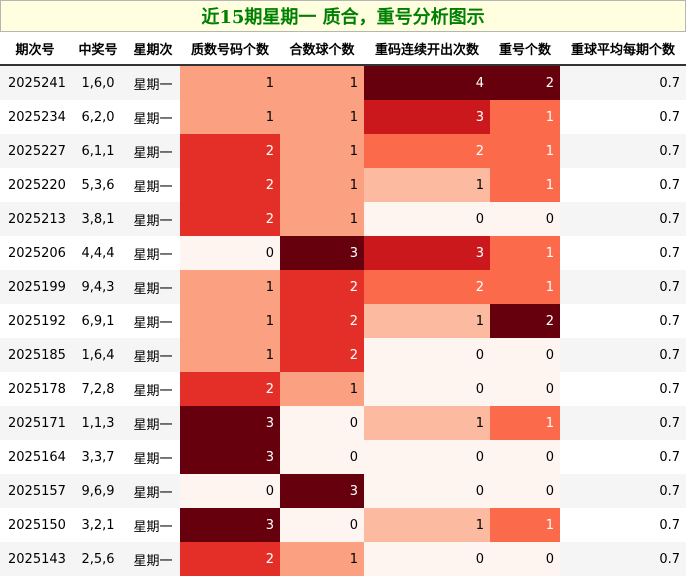  What do you see at coordinates (343, 117) in the screenshot?
I see `table-row: 2025234 6,2,0 星期一 1 1 3 1 0.7` at bounding box center [343, 117].